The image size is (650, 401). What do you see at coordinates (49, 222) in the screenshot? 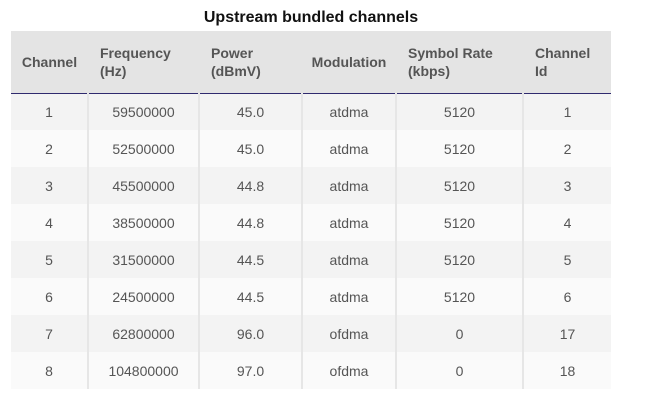
I see `cell-channel: 4` at bounding box center [49, 222].